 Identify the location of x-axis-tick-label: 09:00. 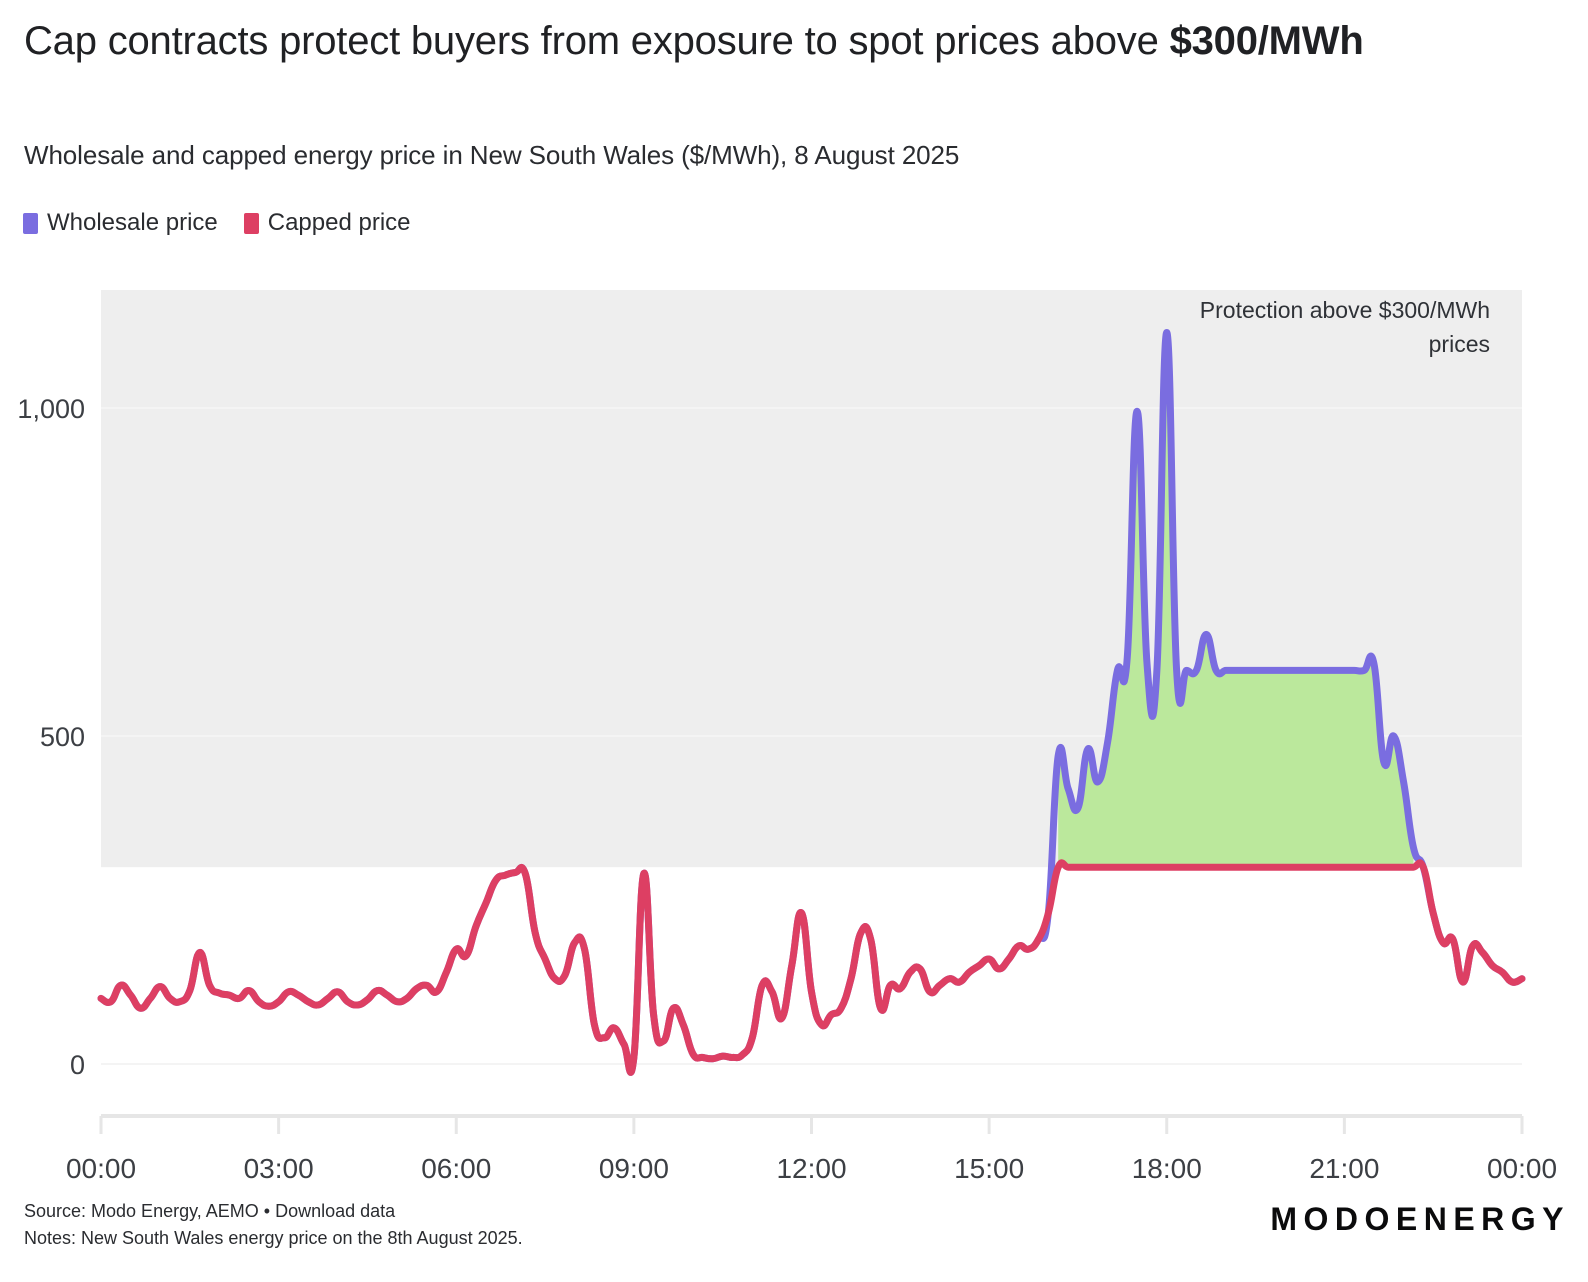
(634, 1168).